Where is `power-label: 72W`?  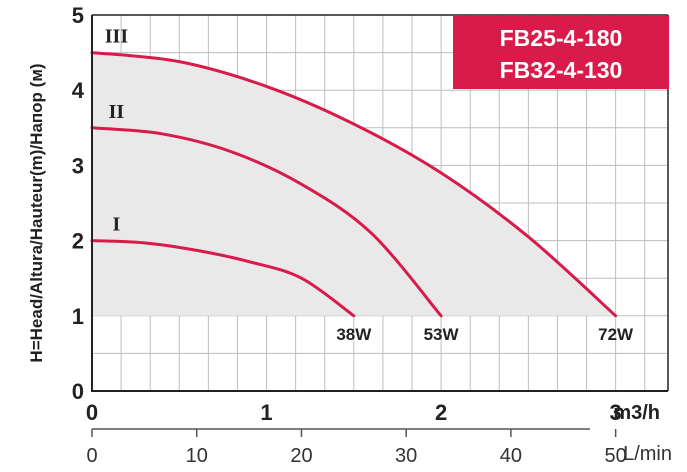 power-label: 72W is located at coordinates (616, 334).